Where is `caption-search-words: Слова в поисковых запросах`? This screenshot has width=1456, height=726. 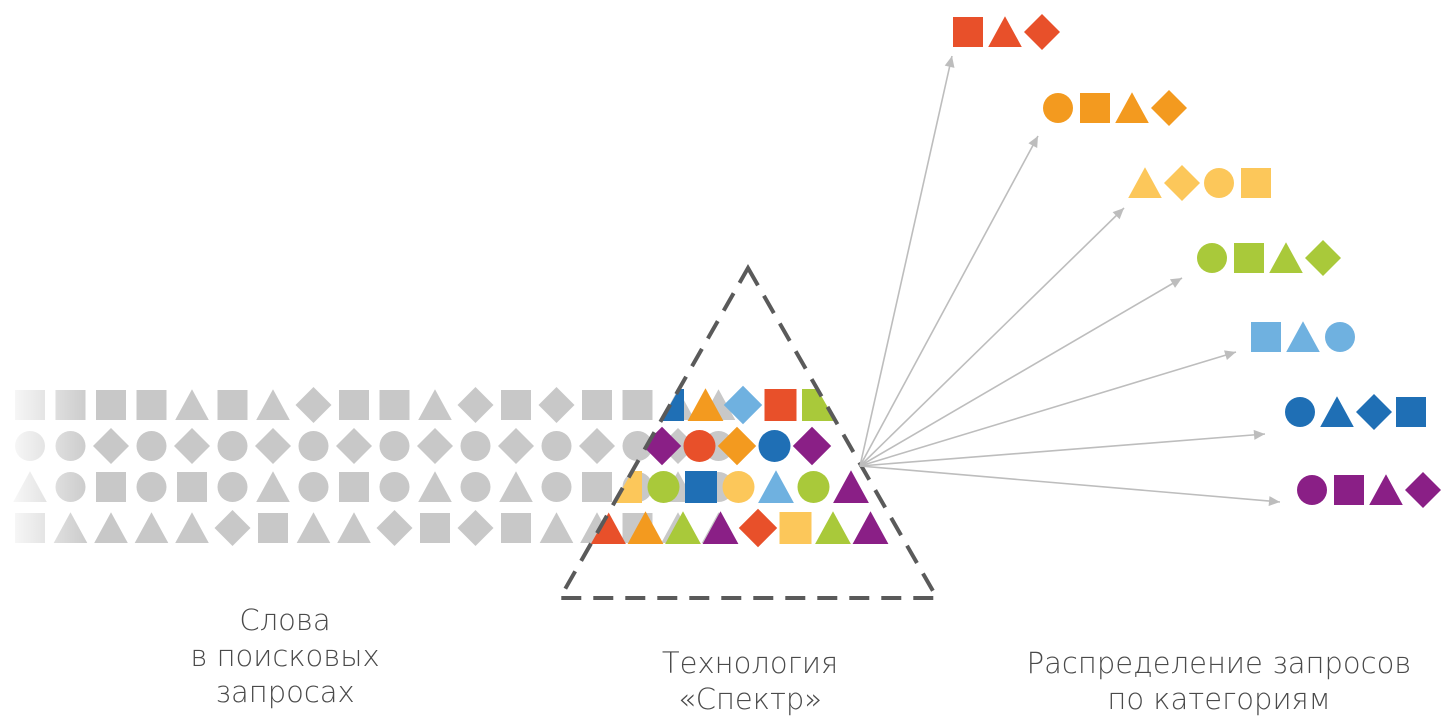 caption-search-words: Слова в поисковых запросах is located at coordinates (285, 656).